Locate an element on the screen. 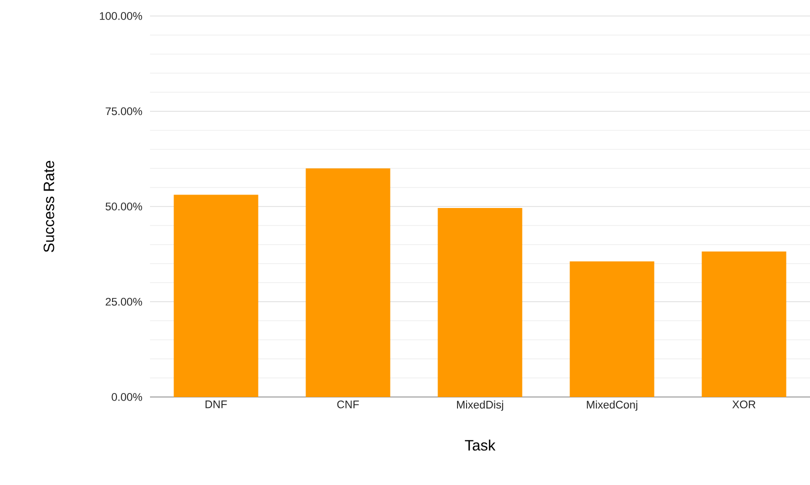 Image resolution: width=810 pixels, height=485 pixels. x-tick-label: XOR is located at coordinates (744, 404).